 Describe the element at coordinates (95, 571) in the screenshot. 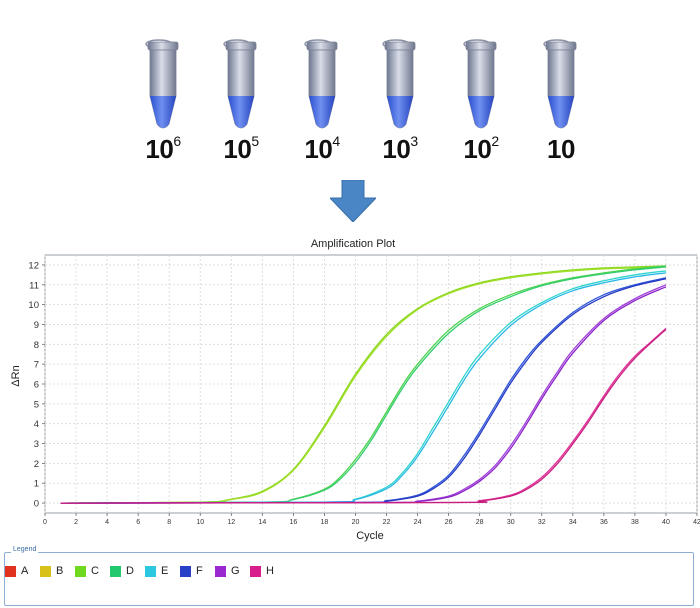

I see `legend-label: C` at that location.